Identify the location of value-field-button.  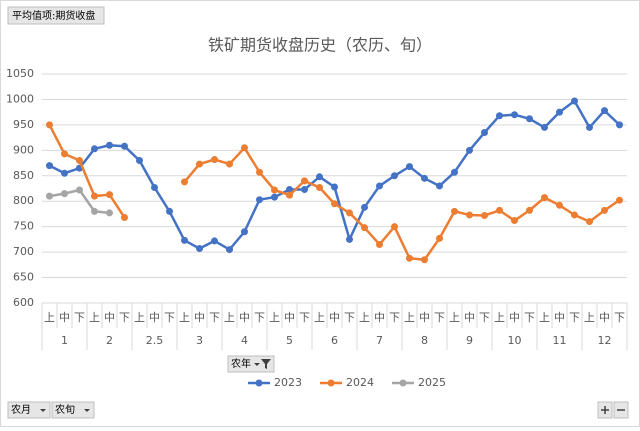
(56, 15).